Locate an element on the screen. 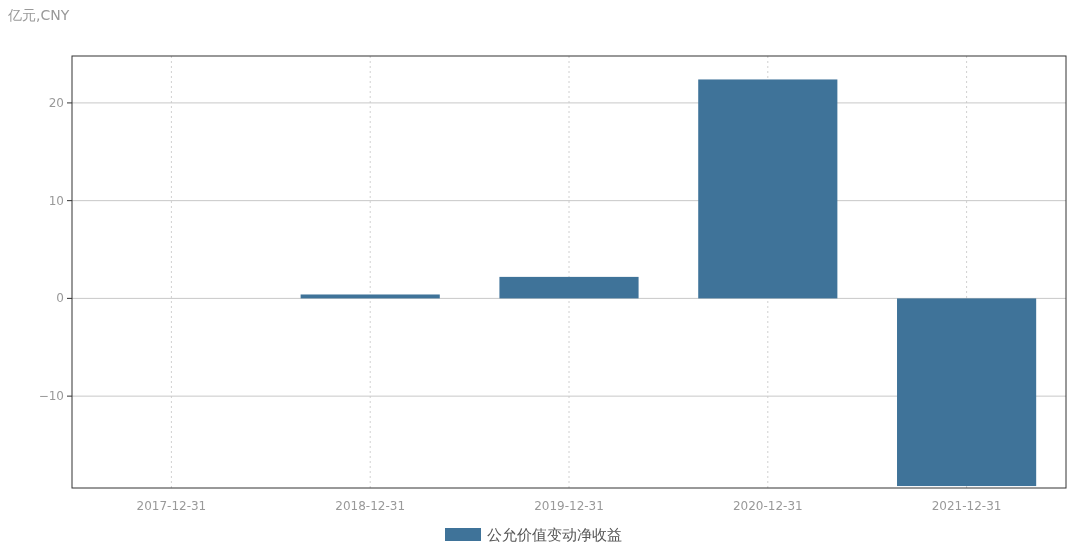 The width and height of the screenshot is (1080, 553). x-tick-label: 2020-12-31 is located at coordinates (767, 506).